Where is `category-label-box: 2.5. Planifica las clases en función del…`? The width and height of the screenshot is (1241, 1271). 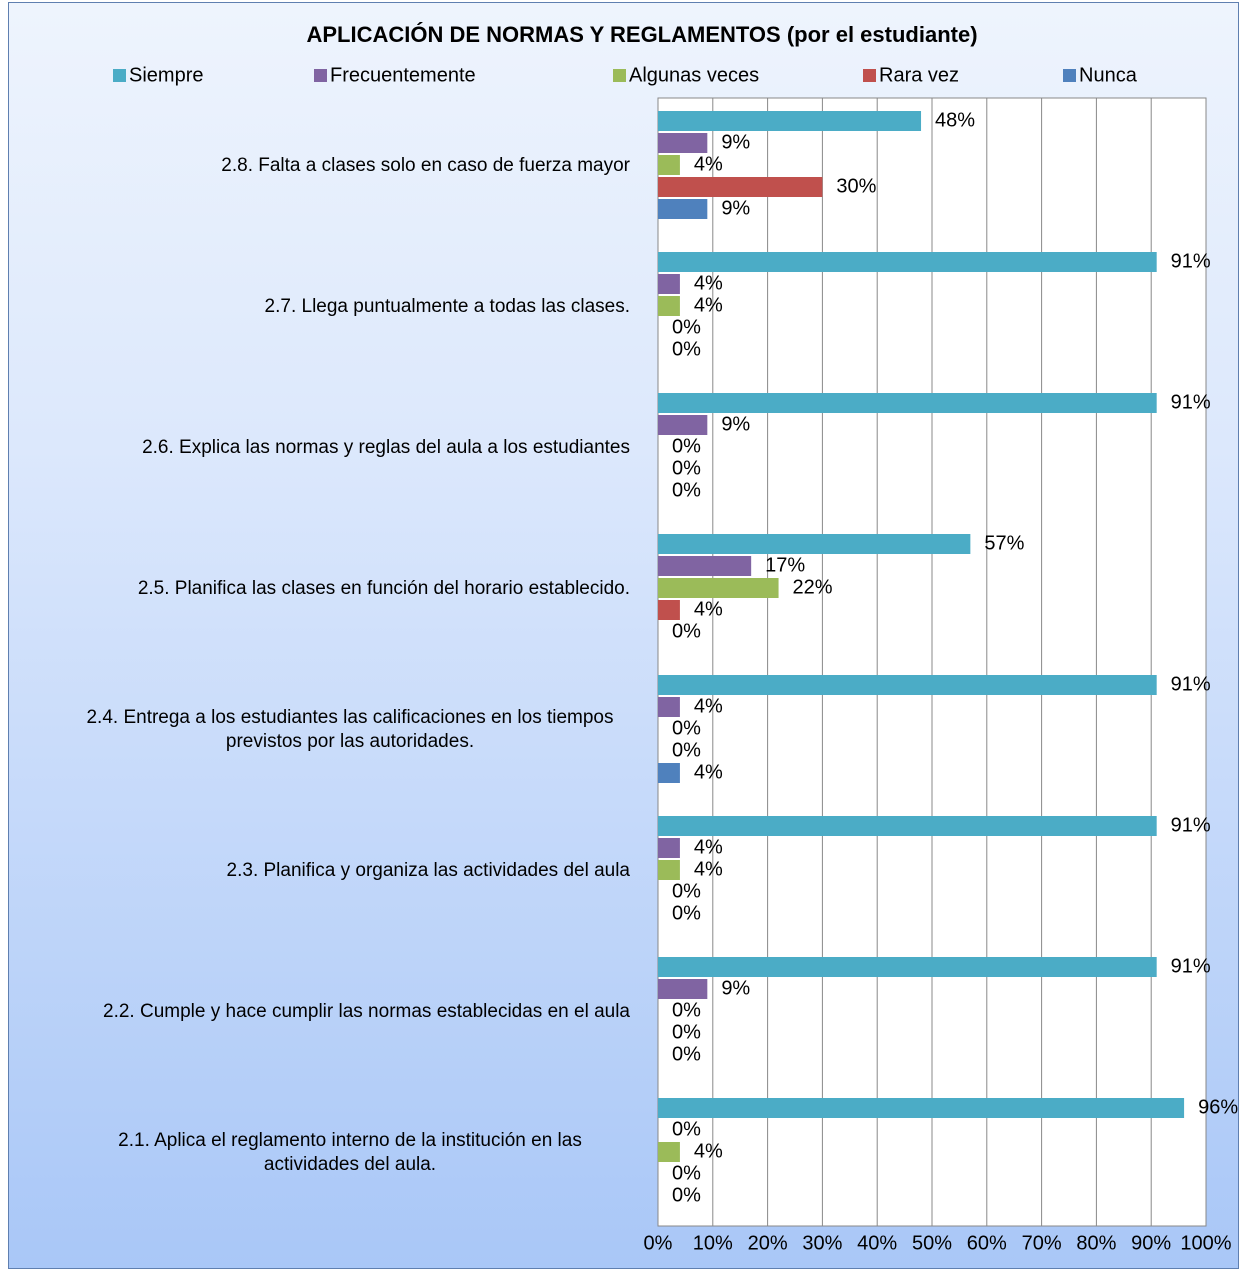
category-label-box: 2.5. Planifica las clases en función del… is located at coordinates (350, 588).